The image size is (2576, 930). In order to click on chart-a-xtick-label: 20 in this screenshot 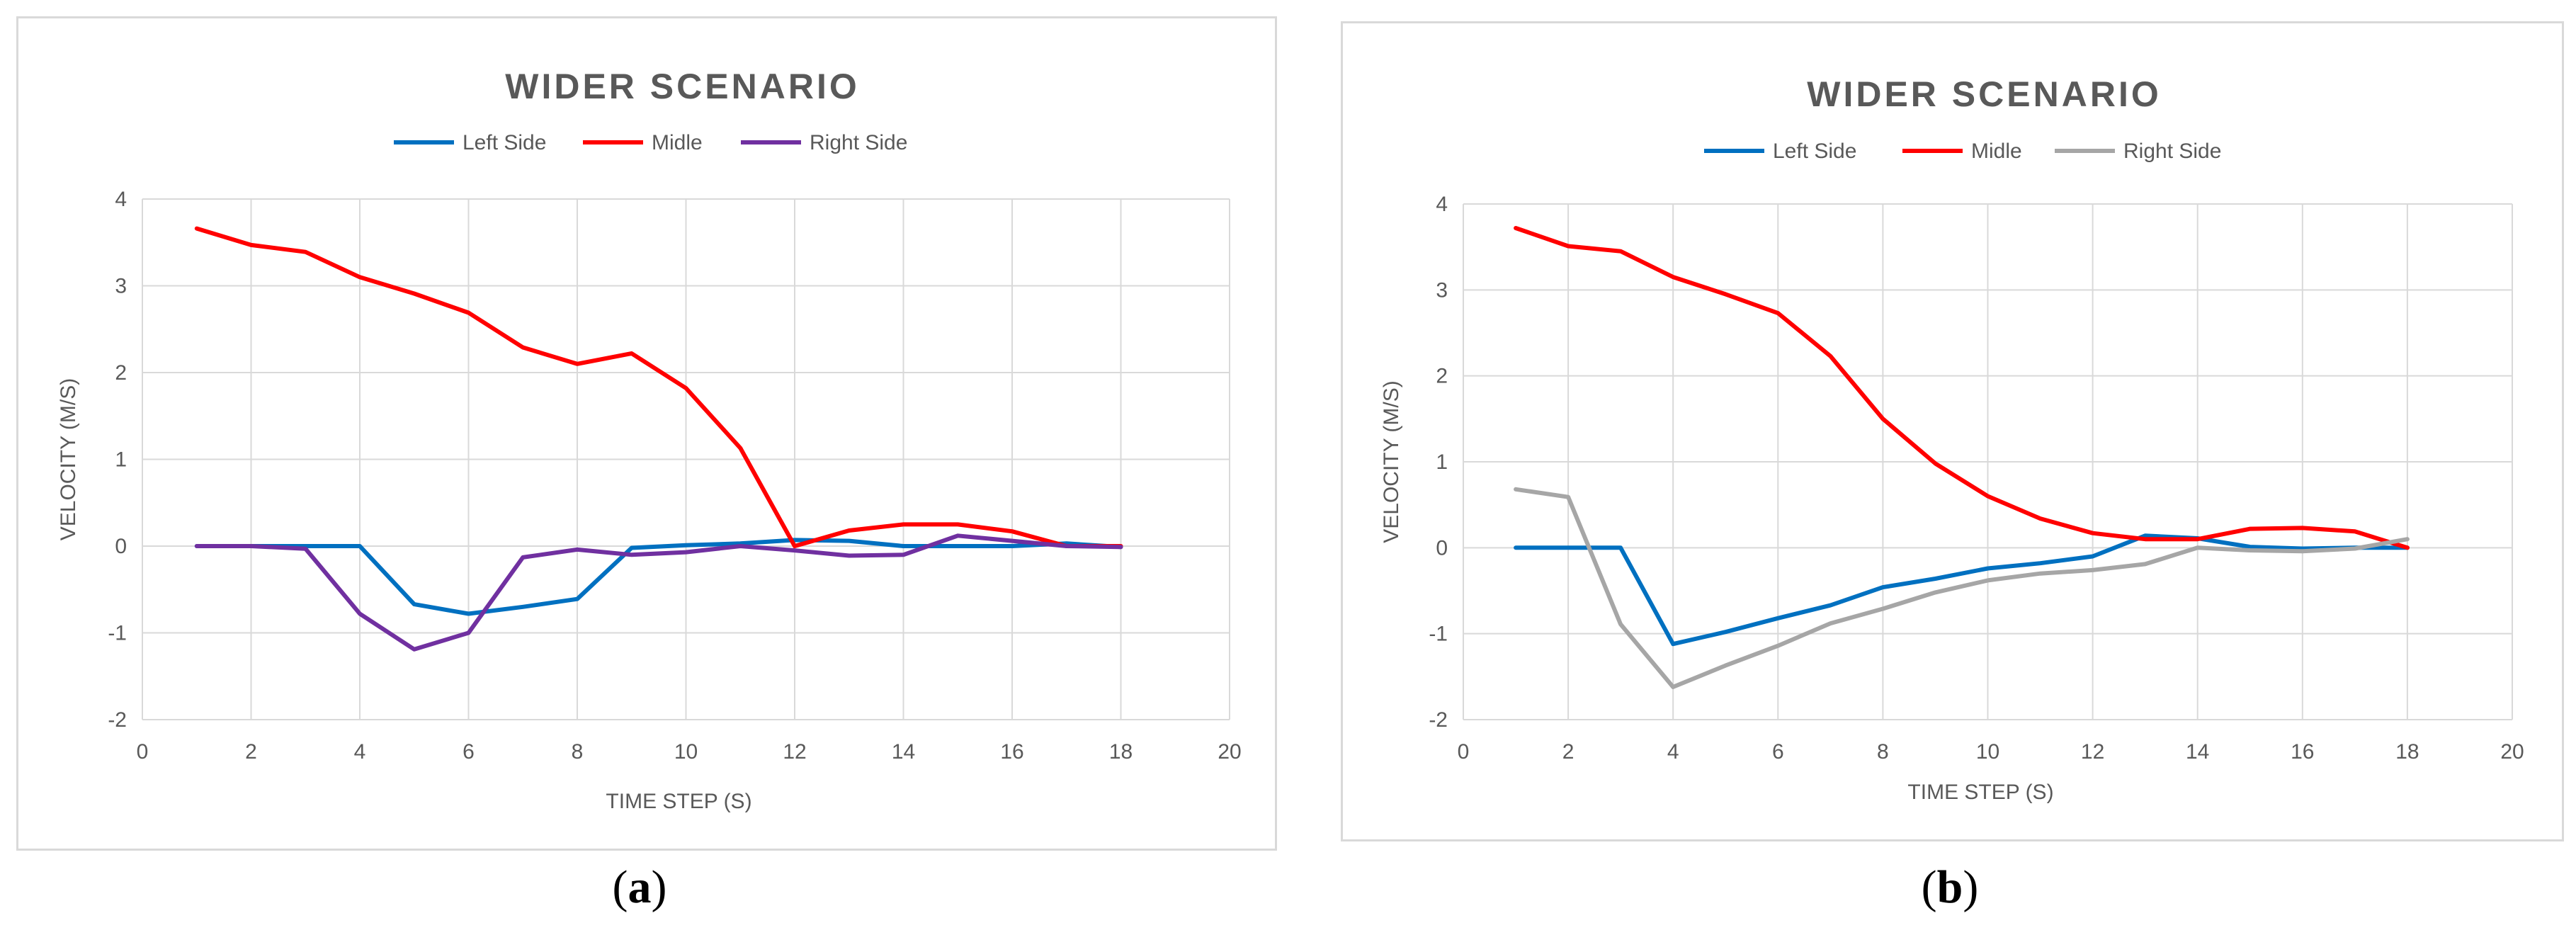, I will do `click(1229, 752)`.